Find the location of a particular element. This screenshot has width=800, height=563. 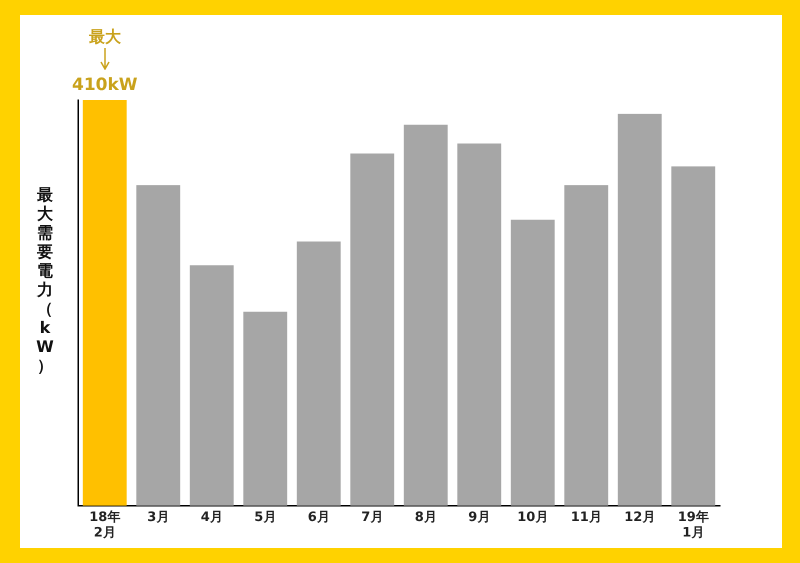

x-tick-label: 8月 is located at coordinates (425, 517).